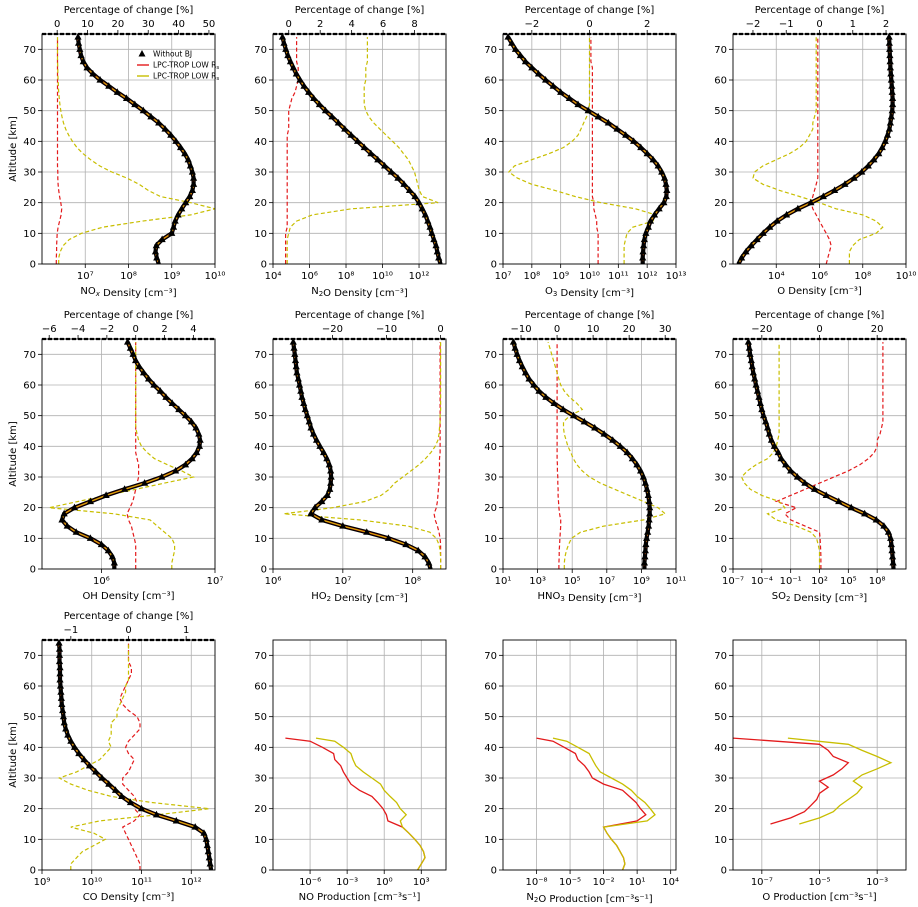 The height and width of the screenshot is (907, 918). I want to click on y-tick-label: 20, so click(29, 203).